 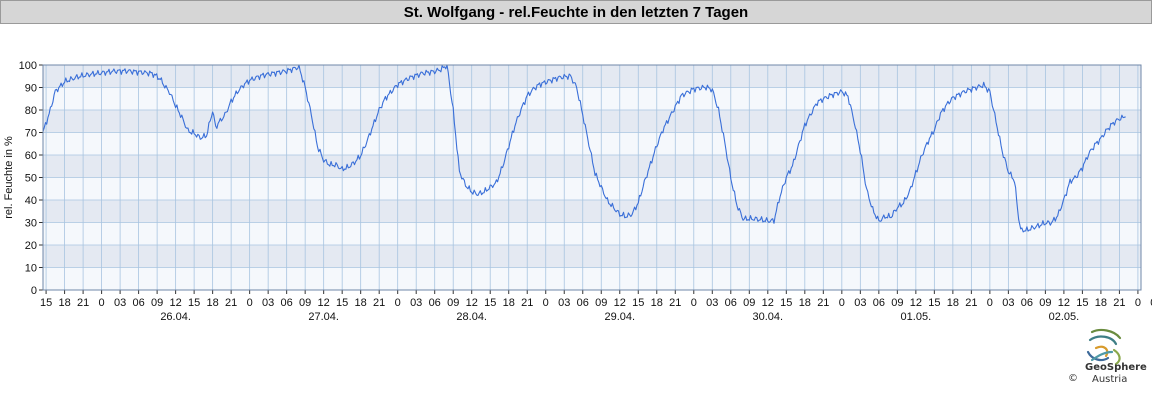 I want to click on date-label: 26.04., so click(x=175, y=317).